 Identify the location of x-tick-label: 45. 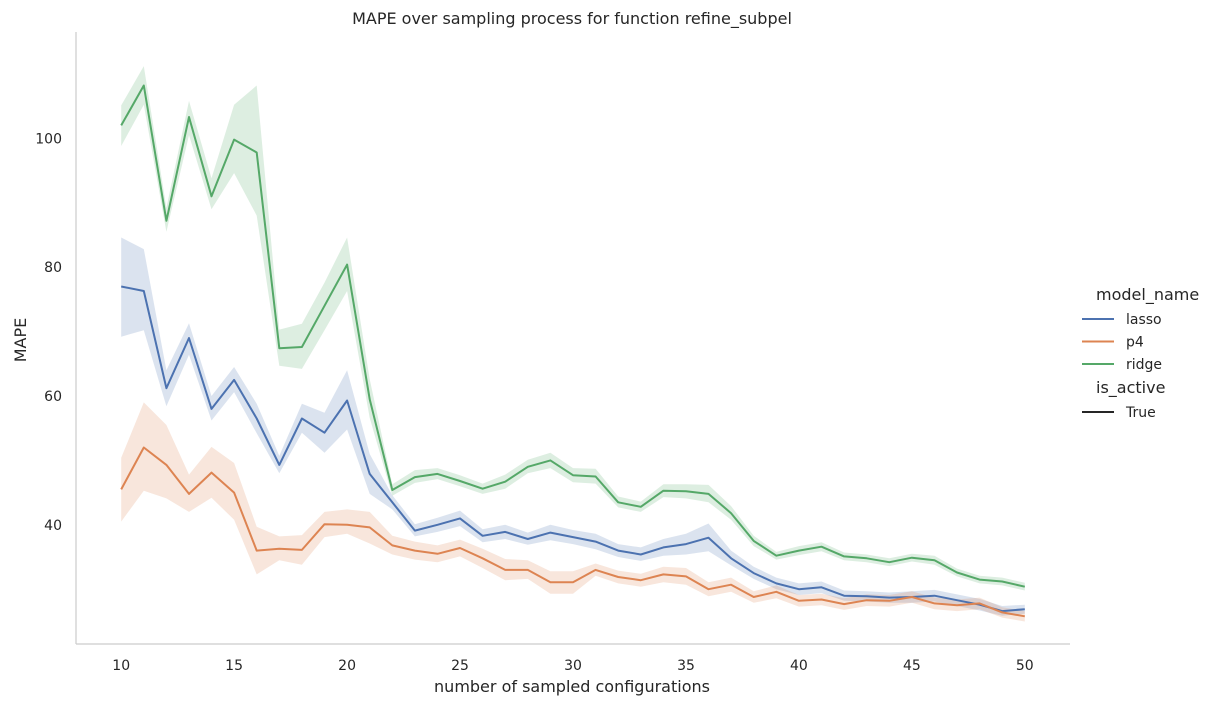
(912, 666).